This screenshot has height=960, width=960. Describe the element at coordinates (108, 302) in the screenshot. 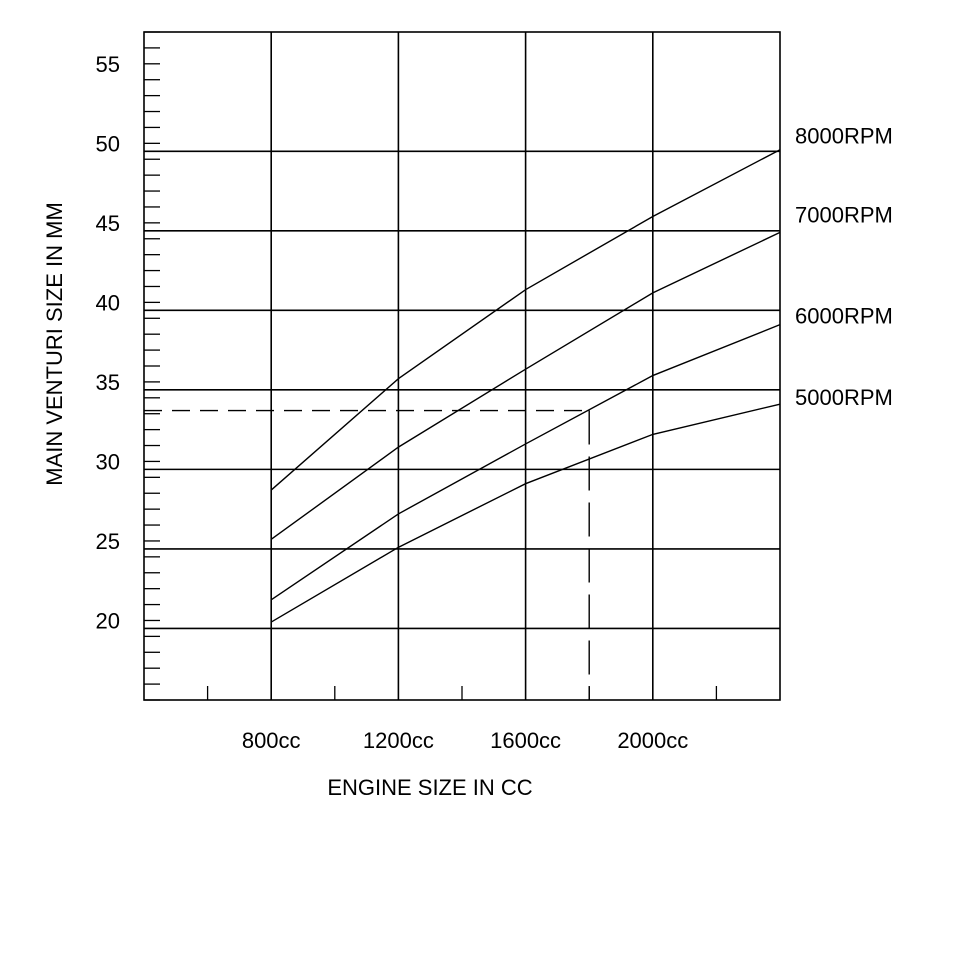

I see `y-tick-label: 40` at that location.